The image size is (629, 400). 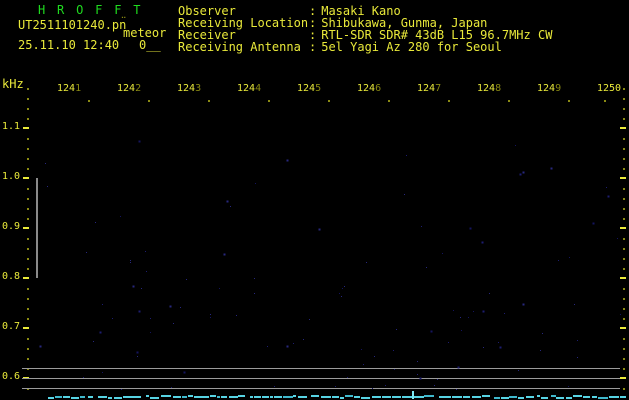 What do you see at coordinates (404, 23) in the screenshot?
I see `info-value: Shibukawa, Gunma, Japan` at bounding box center [404, 23].